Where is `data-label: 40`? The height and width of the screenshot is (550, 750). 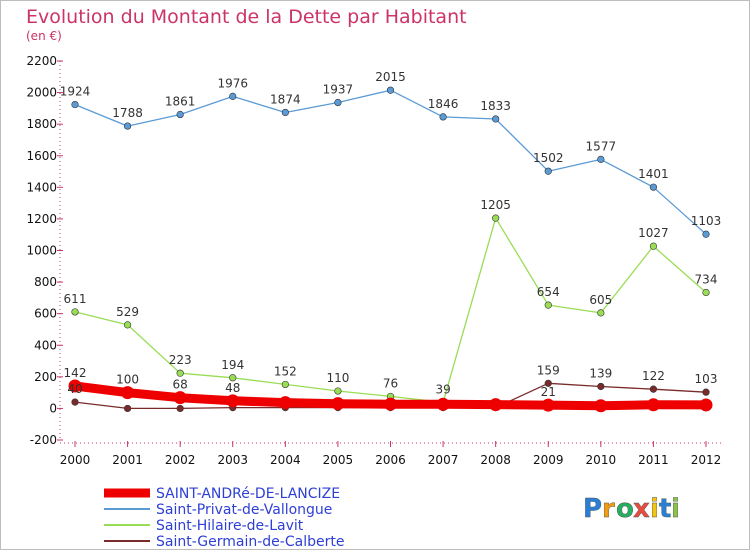
data-label: 40 is located at coordinates (74, 389).